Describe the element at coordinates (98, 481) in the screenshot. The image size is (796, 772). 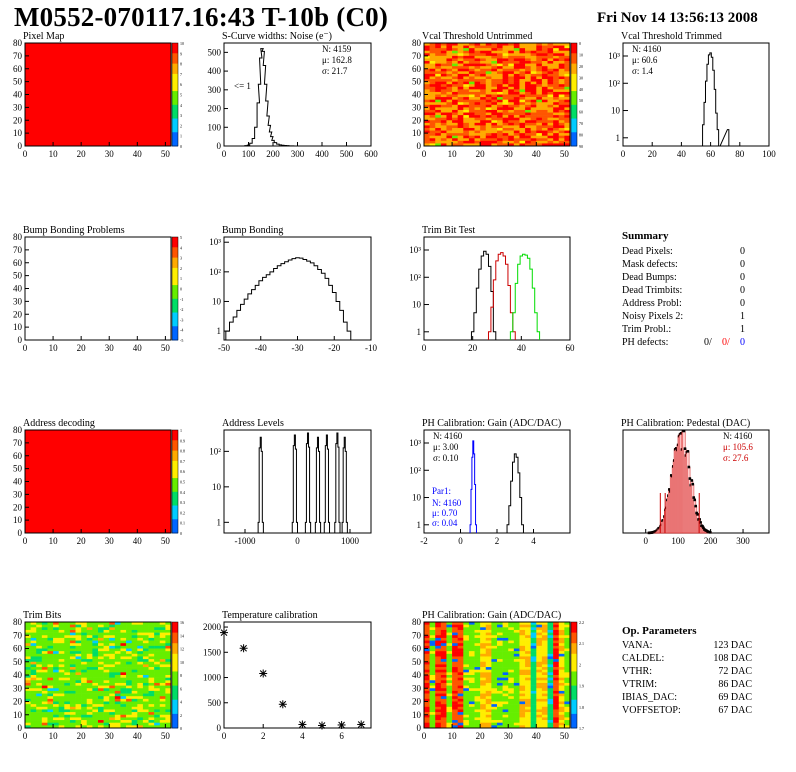
I see `heatmap-fill` at that location.